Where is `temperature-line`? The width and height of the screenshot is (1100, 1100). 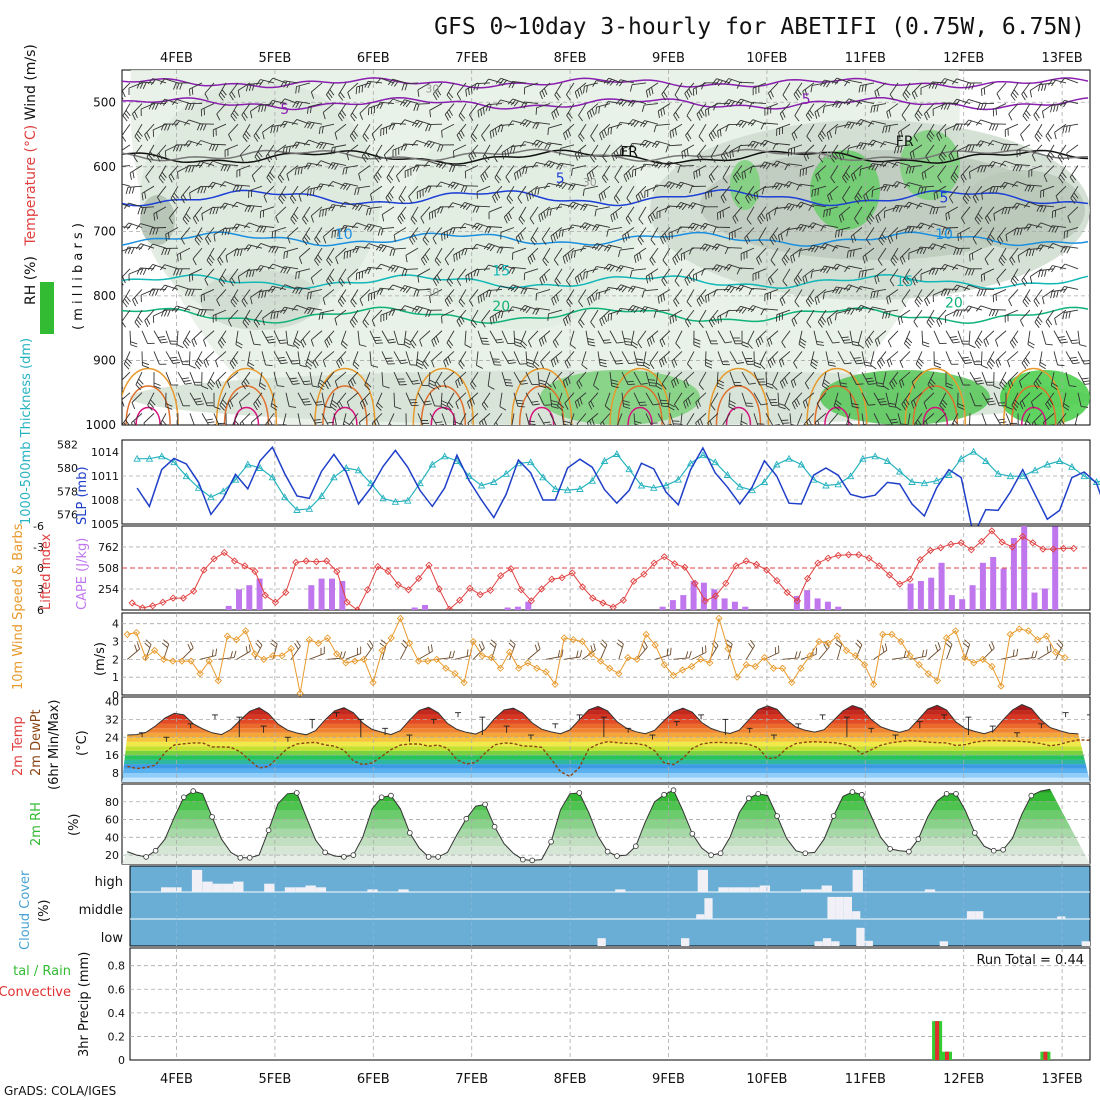
temperature-line is located at coordinates (603, 720).